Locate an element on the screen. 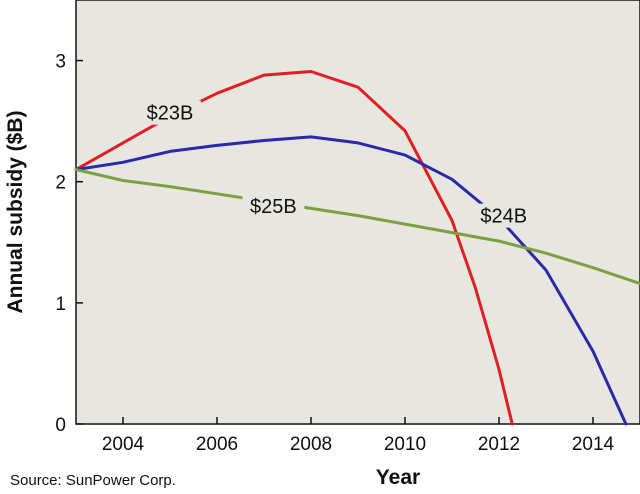 This screenshot has height=494, width=640. x-tick-label: 2014 is located at coordinates (593, 444).